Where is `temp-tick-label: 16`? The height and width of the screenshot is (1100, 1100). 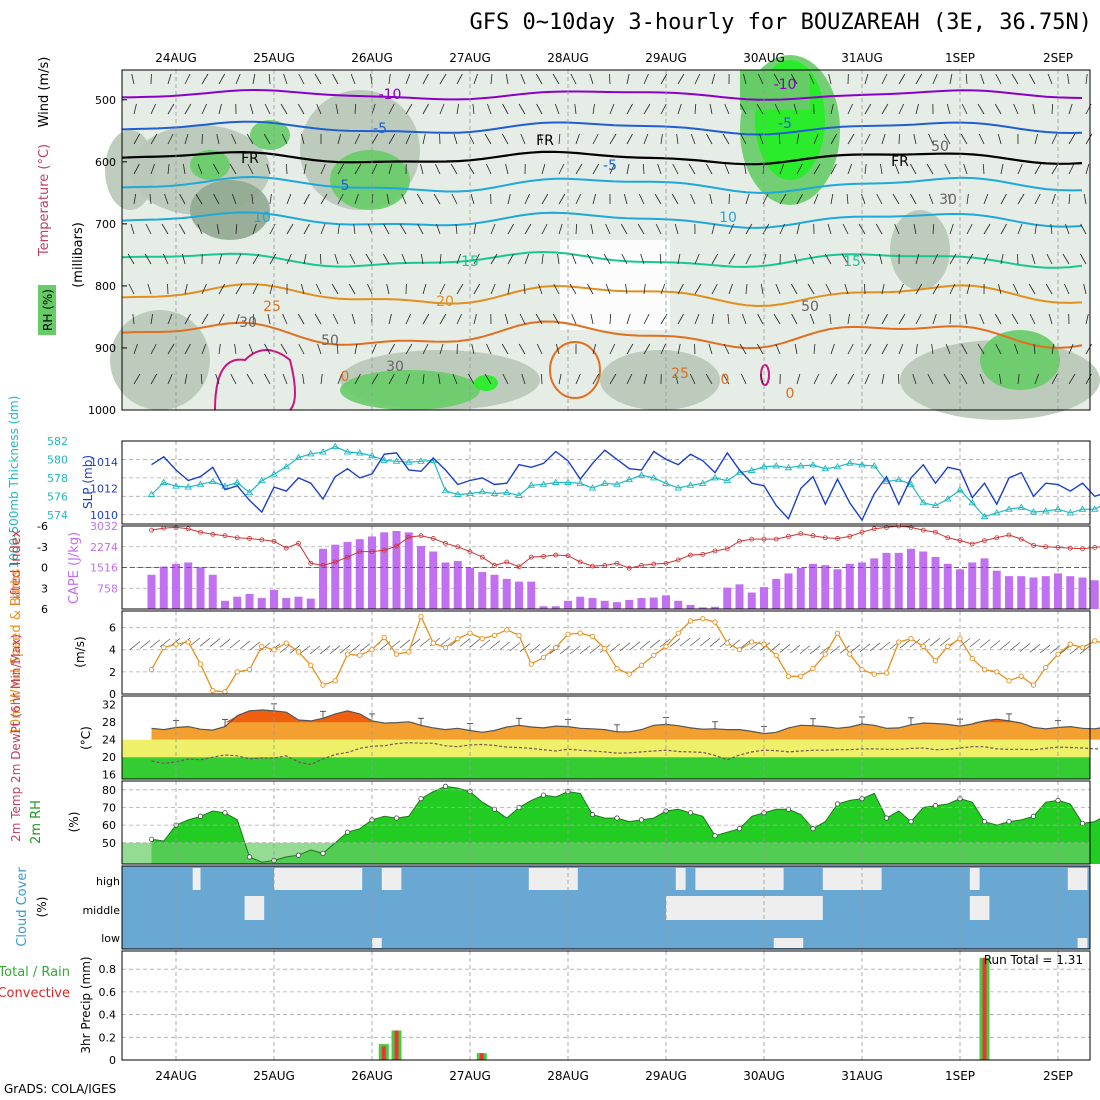 temp-tick-label: 16 is located at coordinates (109, 775).